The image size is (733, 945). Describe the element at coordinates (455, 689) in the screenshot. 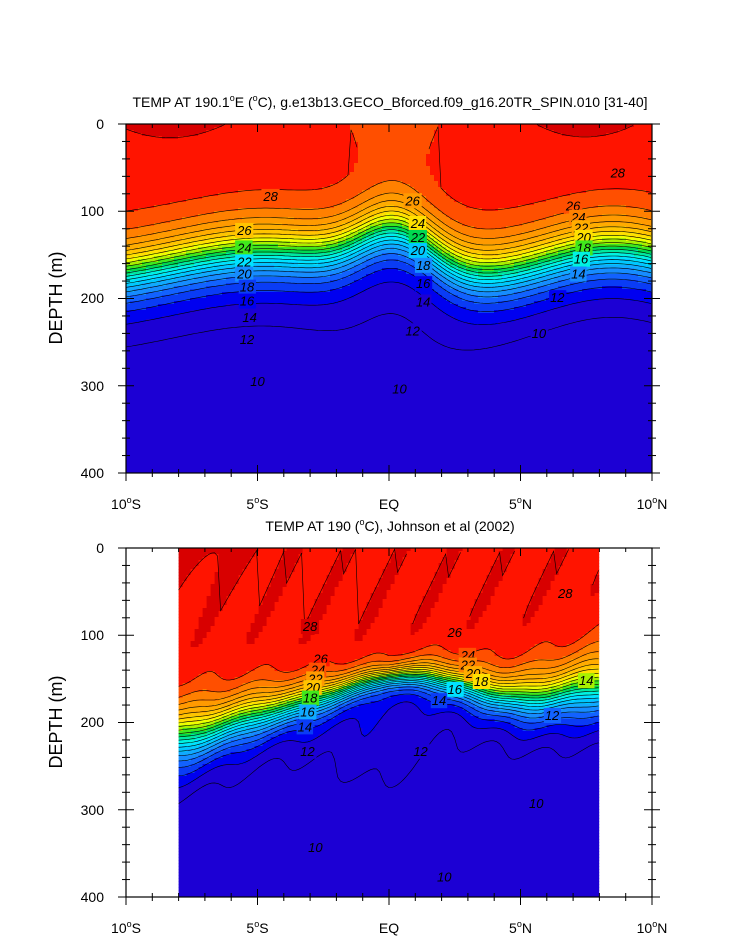

I see `contour-label-background` at that location.